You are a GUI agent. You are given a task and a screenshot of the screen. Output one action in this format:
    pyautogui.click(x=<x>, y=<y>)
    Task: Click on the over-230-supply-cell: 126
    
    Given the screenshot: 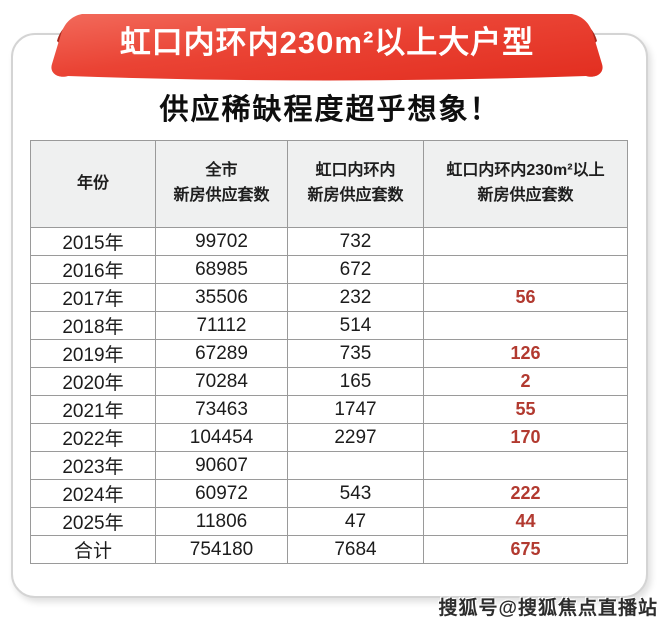 What is the action you would take?
    pyautogui.click(x=525, y=353)
    